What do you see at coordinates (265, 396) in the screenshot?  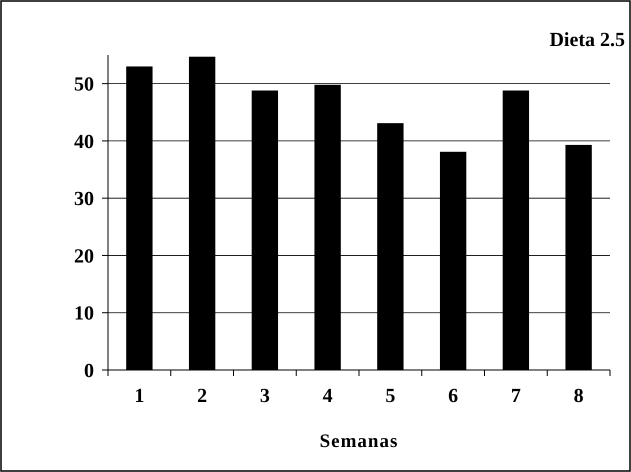 I see `x-tick-label: 3` at bounding box center [265, 396].